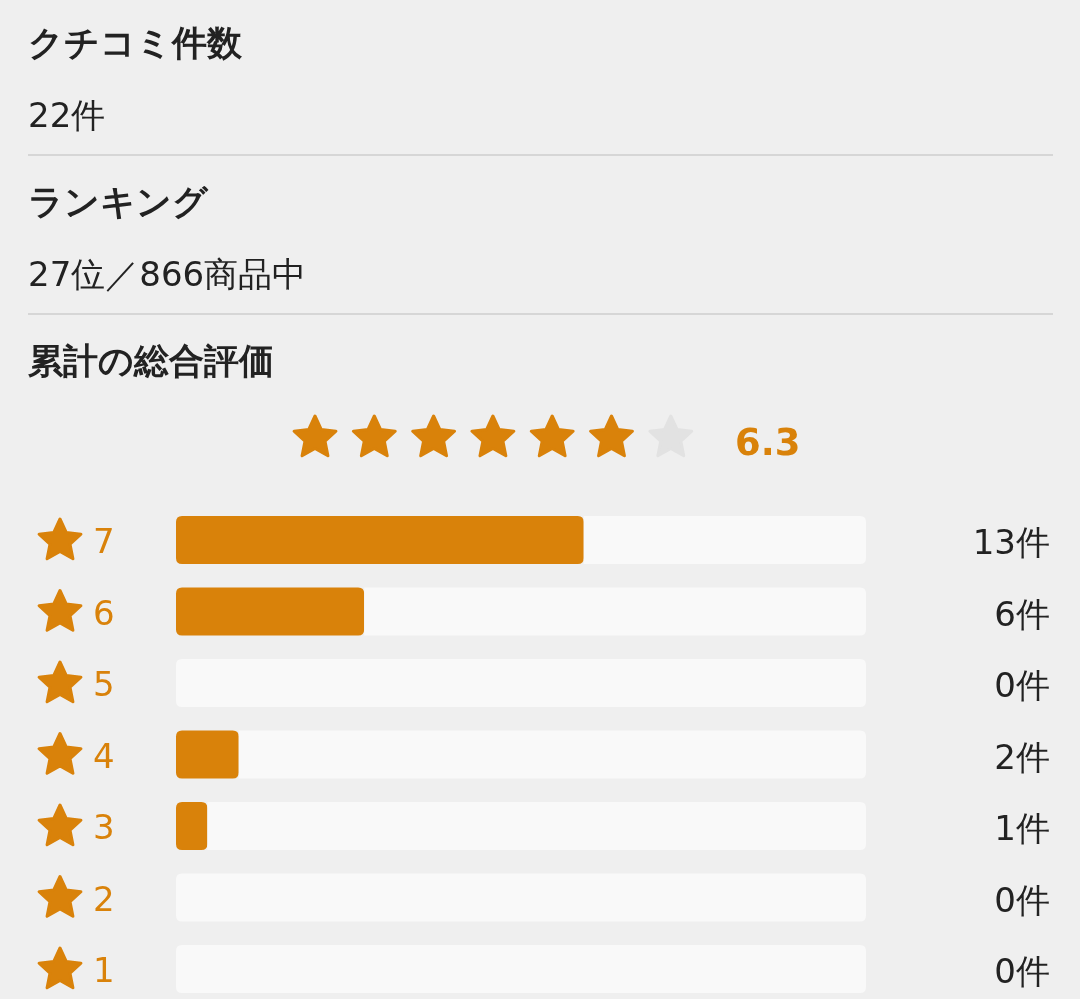  Describe the element at coordinates (104, 827) in the screenshot. I see `category-label: 3` at that location.